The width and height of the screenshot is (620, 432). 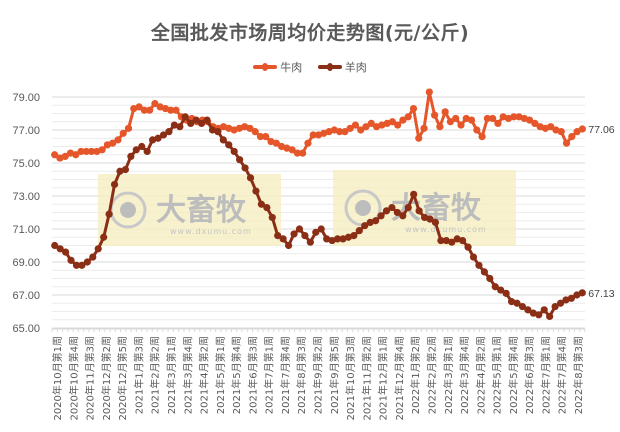 I want to click on legend-item-mutton: 羊肉, so click(x=342, y=67).